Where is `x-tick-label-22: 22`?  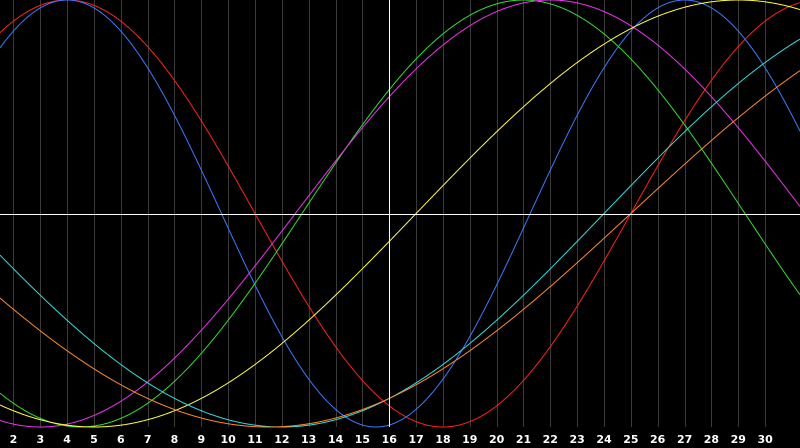 x-tick-label-22: 22 is located at coordinates (550, 439).